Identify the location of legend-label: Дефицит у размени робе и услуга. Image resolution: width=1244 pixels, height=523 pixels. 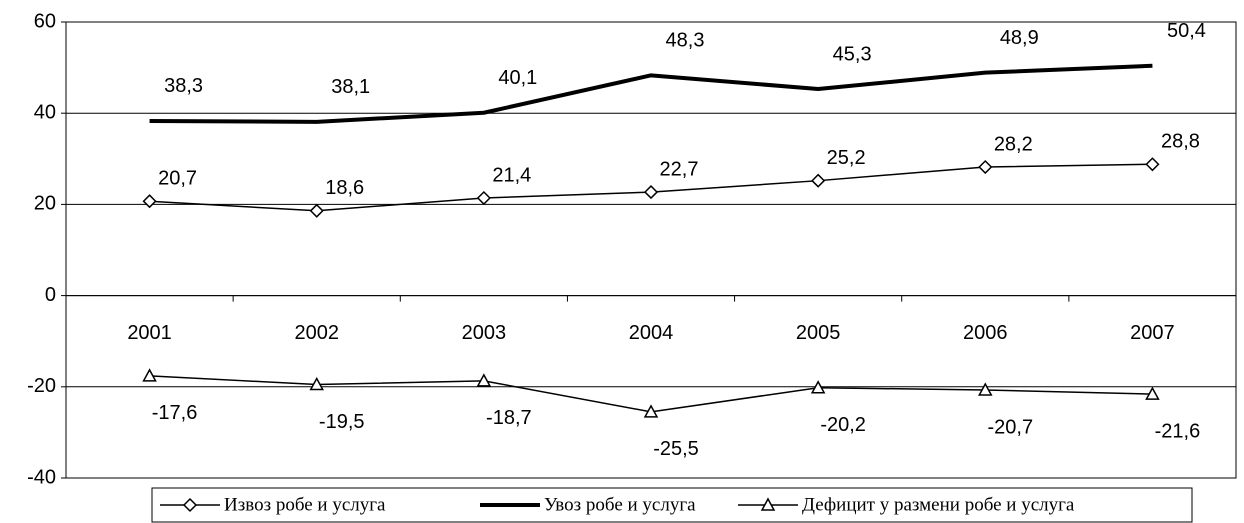
(938, 504).